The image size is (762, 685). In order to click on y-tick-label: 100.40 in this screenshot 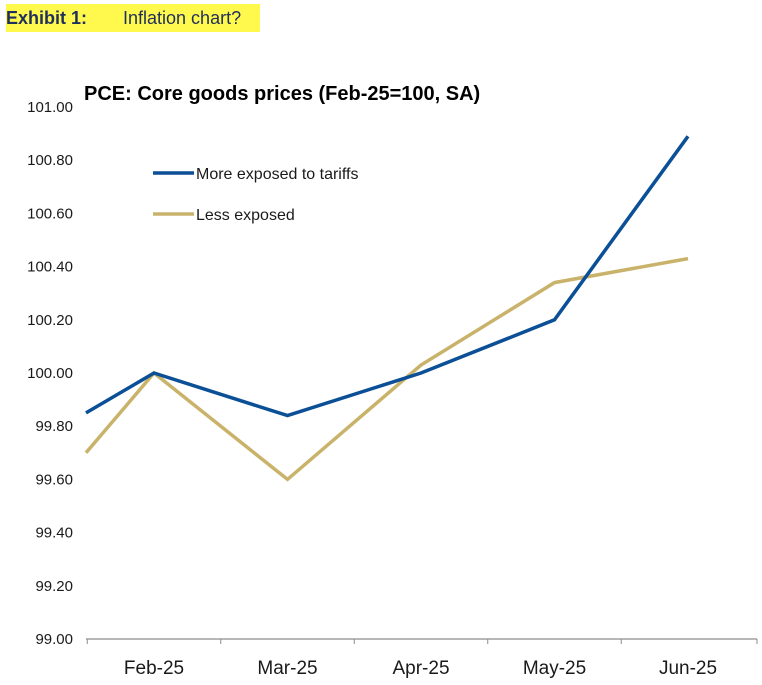, I will do `click(50, 267)`.